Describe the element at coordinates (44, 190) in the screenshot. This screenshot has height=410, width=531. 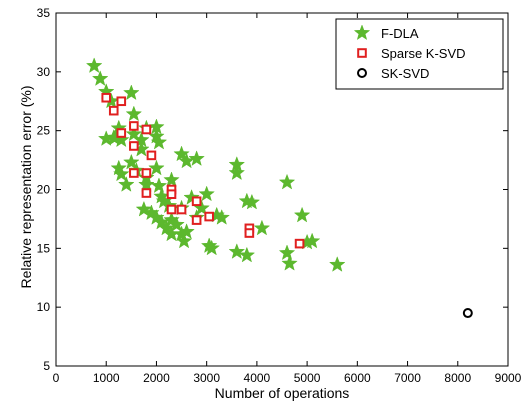
I see `y-tick-label: 20` at that location.